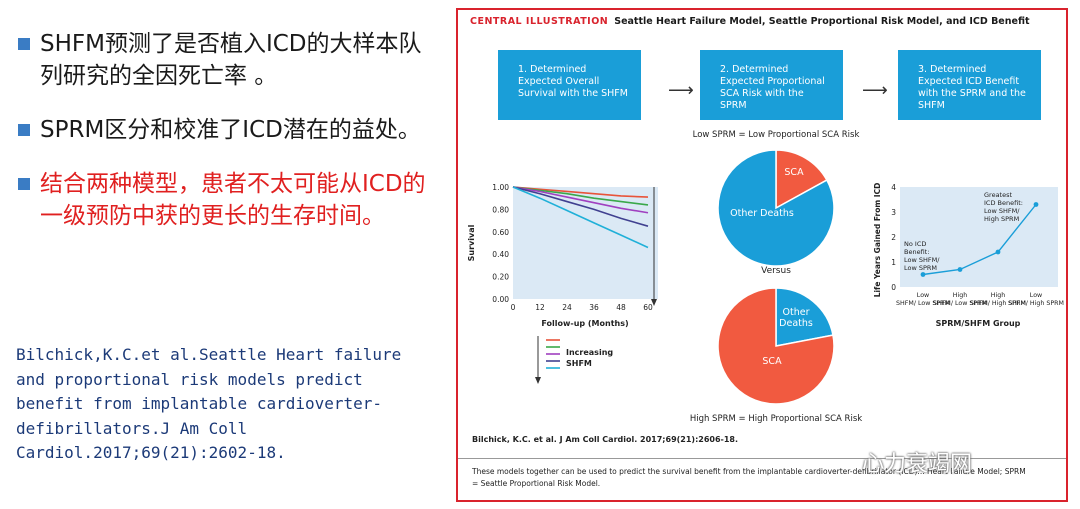  Describe the element at coordinates (621, 307) in the screenshot. I see `survival-x-tick: 48` at that location.